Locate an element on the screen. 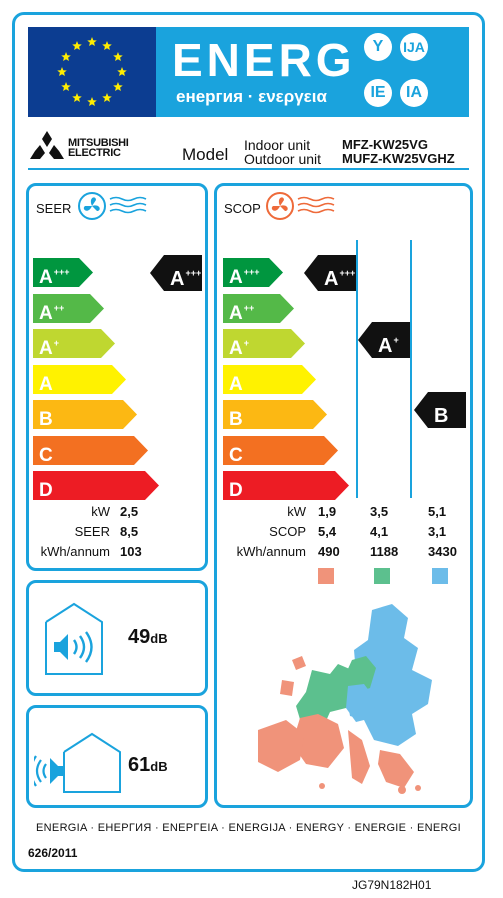 This screenshot has width=503, height=898. scop-row-label: kWh/annum is located at coordinates (271, 551).